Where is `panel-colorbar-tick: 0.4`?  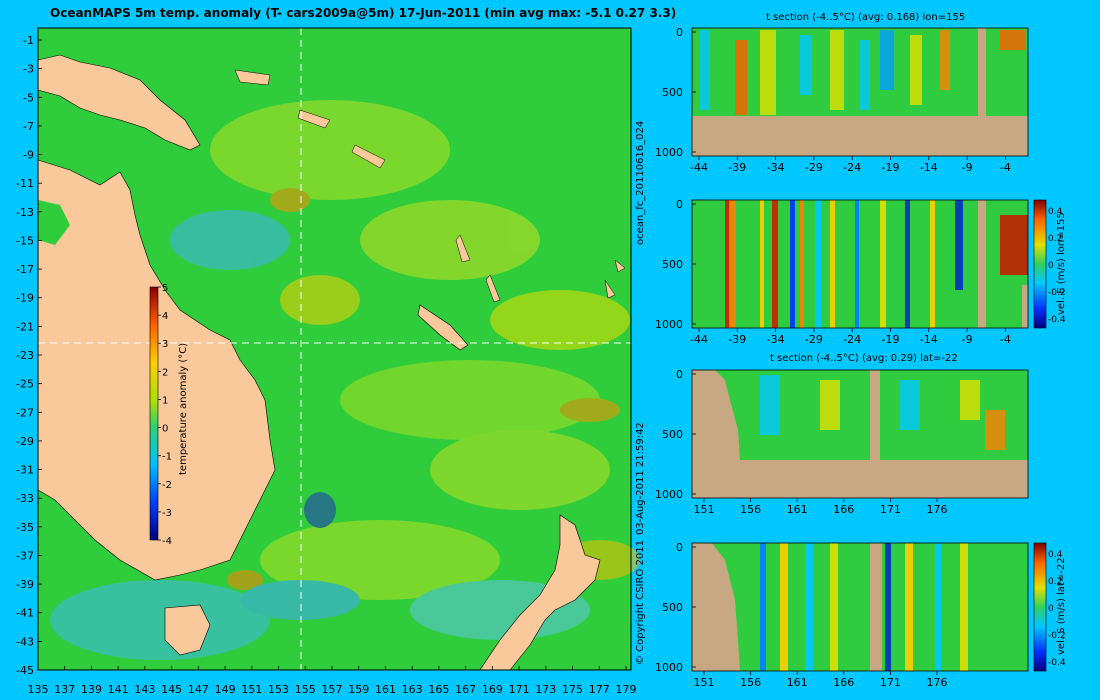
panel-colorbar-tick: 0.4 is located at coordinates (1055, 555).